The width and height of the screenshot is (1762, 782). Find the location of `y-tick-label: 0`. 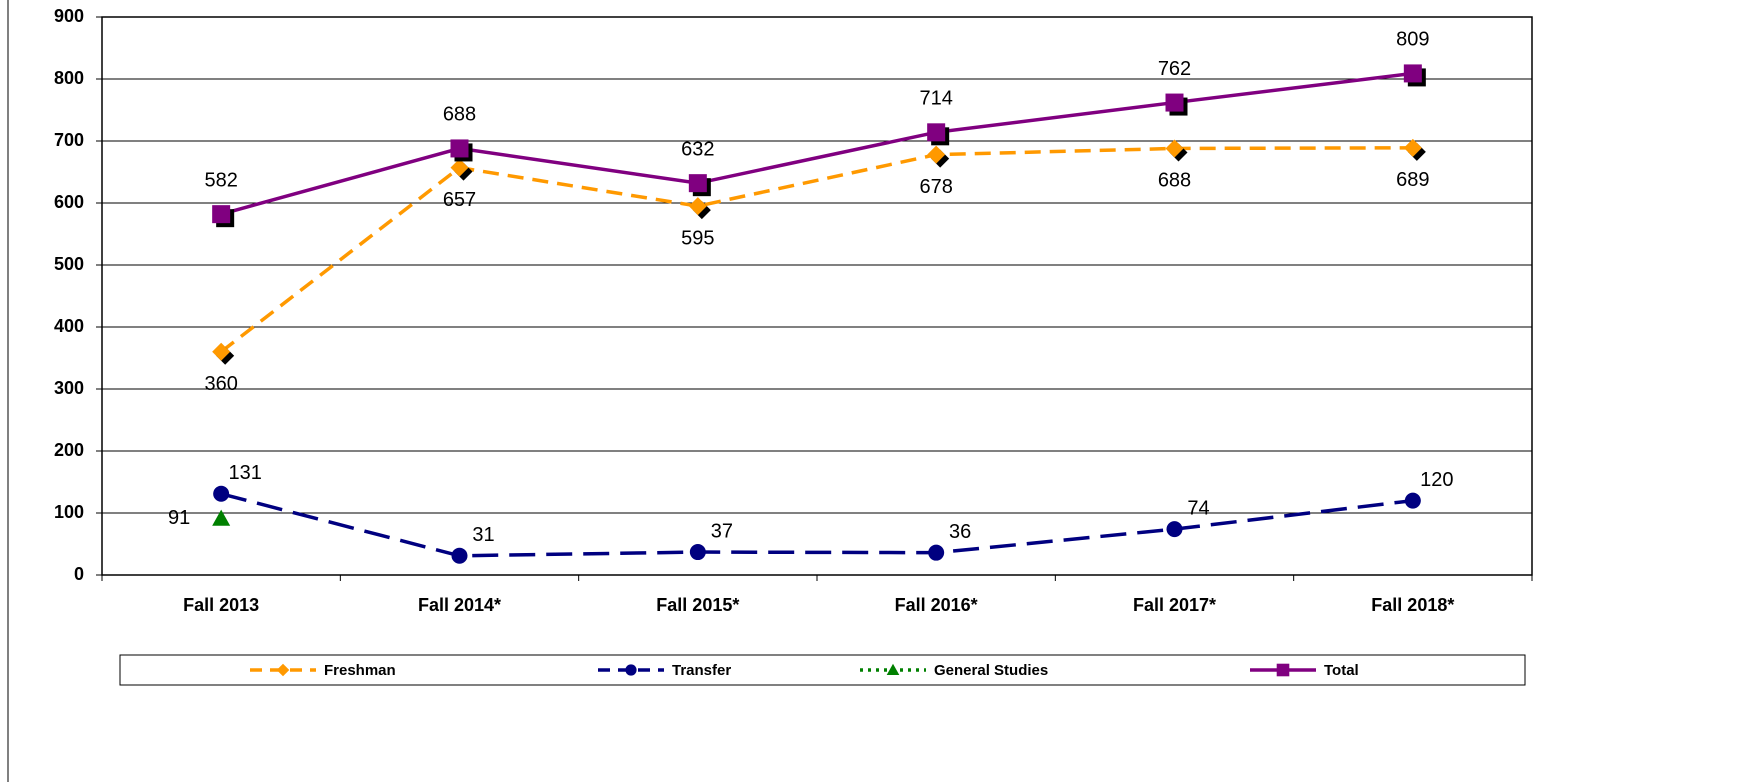

y-tick-label: 0 is located at coordinates (79, 574).